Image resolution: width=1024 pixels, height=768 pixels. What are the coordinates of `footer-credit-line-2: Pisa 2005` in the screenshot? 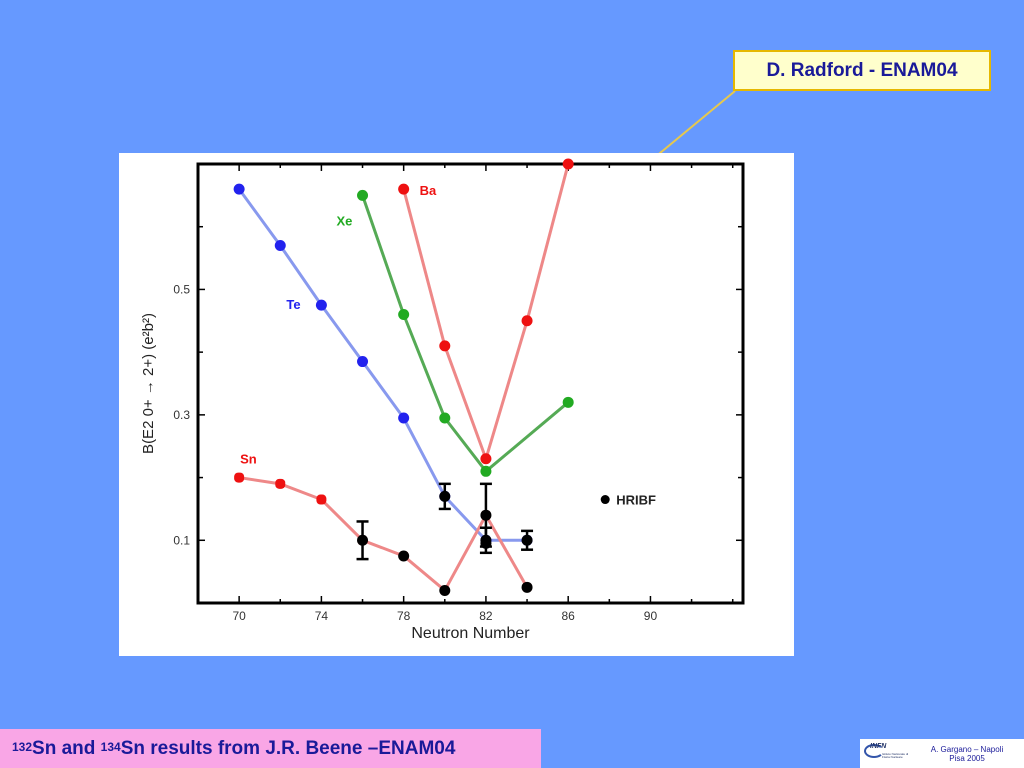 It's located at (967, 758).